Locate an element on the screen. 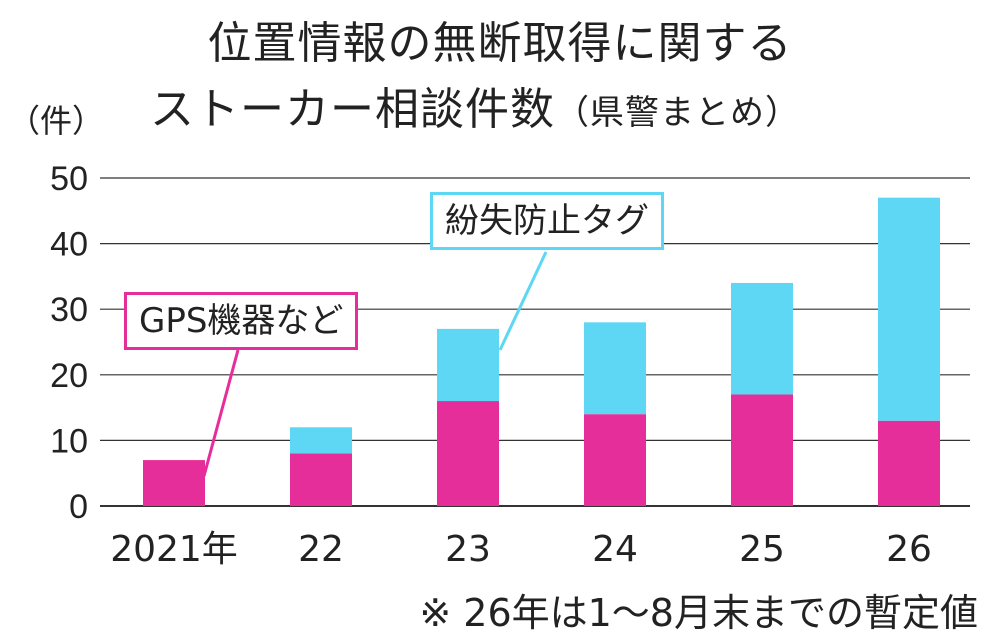  callout-gps: GPS機器など is located at coordinates (241, 321).